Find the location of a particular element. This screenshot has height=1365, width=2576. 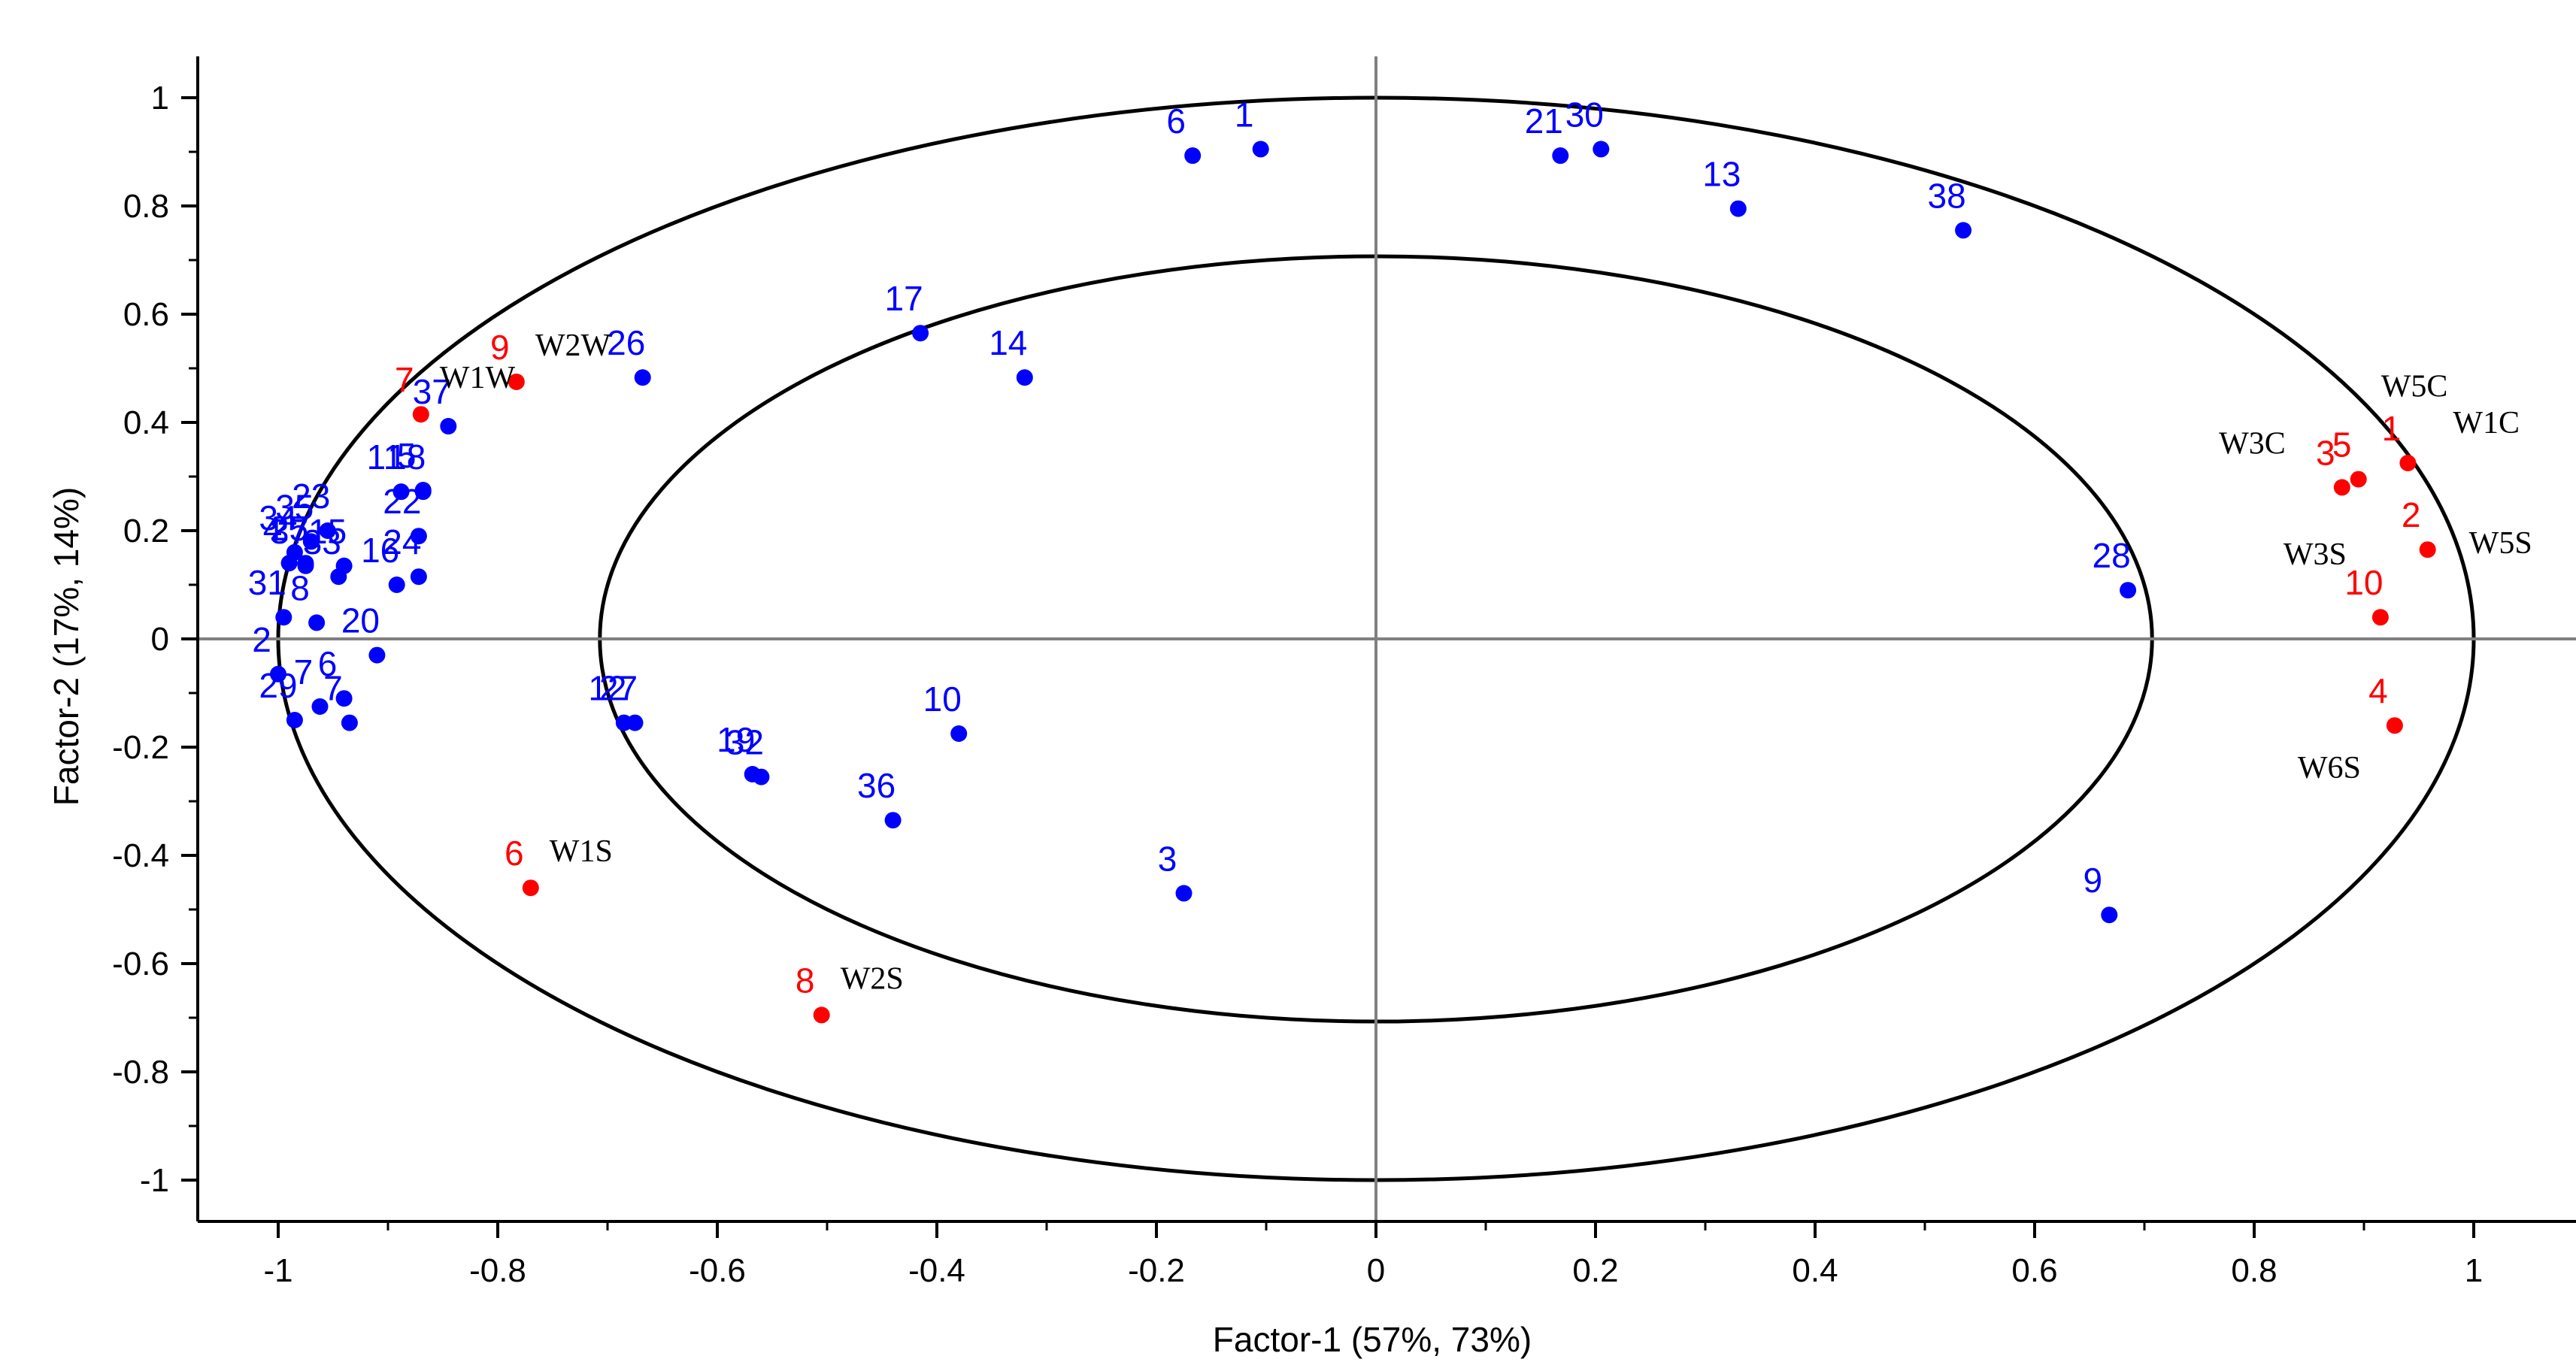

x-axis-title: Factor-1 (57%, 73%) is located at coordinates (1372, 1339).